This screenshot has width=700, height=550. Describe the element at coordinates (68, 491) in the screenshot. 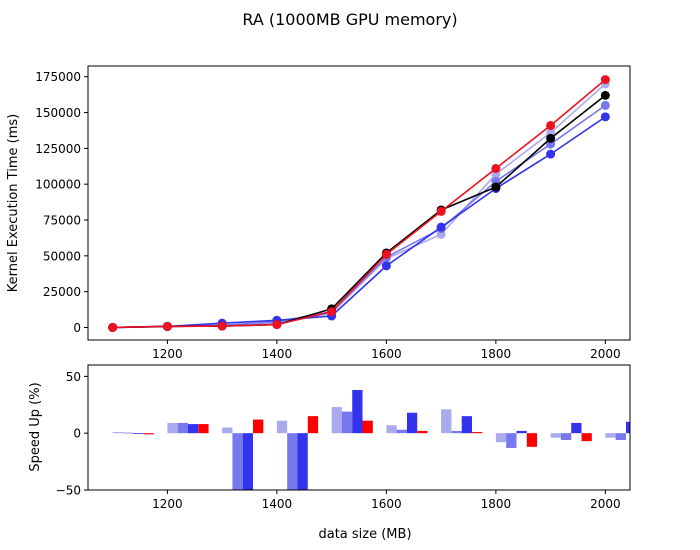

I see `y-tick-label: −50` at that location.